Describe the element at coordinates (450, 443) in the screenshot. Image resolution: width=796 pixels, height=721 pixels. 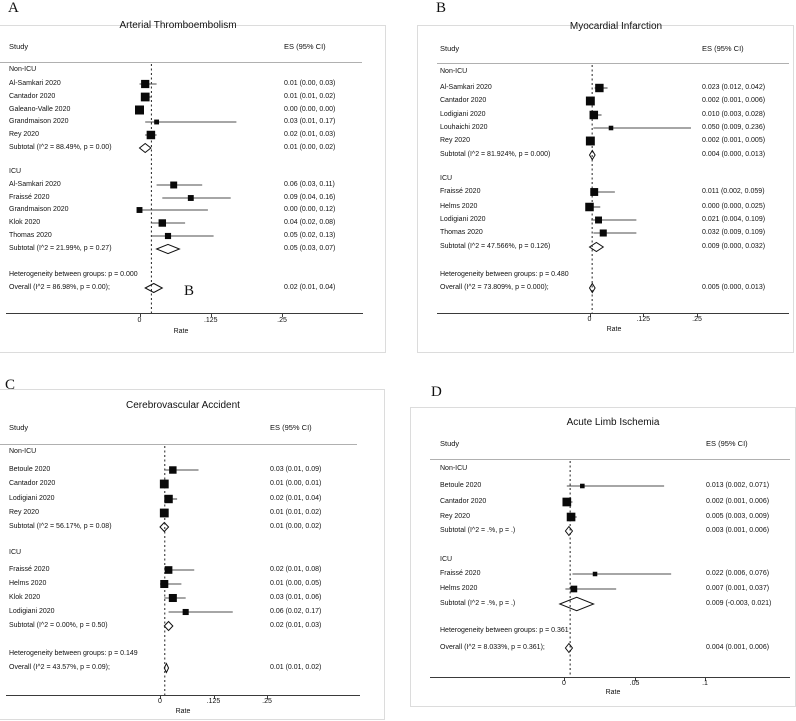
I see `panel-d-study-column-header: Study` at that location.